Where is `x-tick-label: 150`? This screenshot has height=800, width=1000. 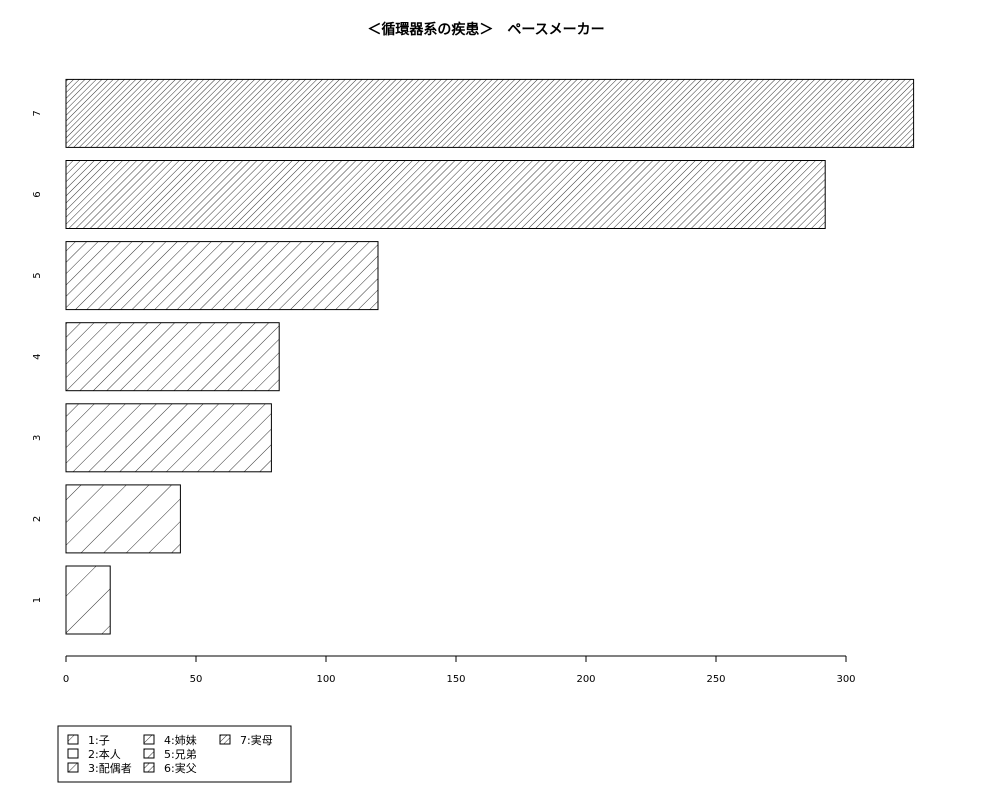
x-tick-label: 150 is located at coordinates (455, 679).